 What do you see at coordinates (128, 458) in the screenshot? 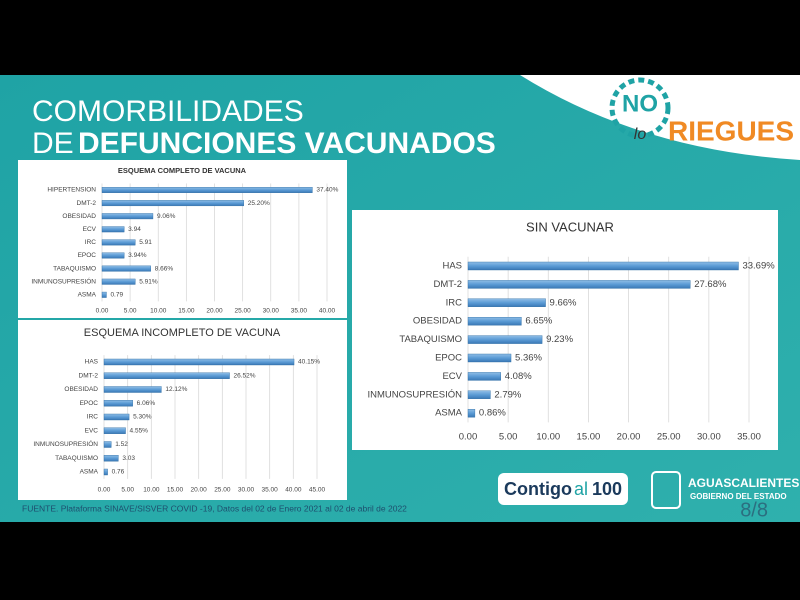
I see `value-label: 3.03` at bounding box center [128, 458].